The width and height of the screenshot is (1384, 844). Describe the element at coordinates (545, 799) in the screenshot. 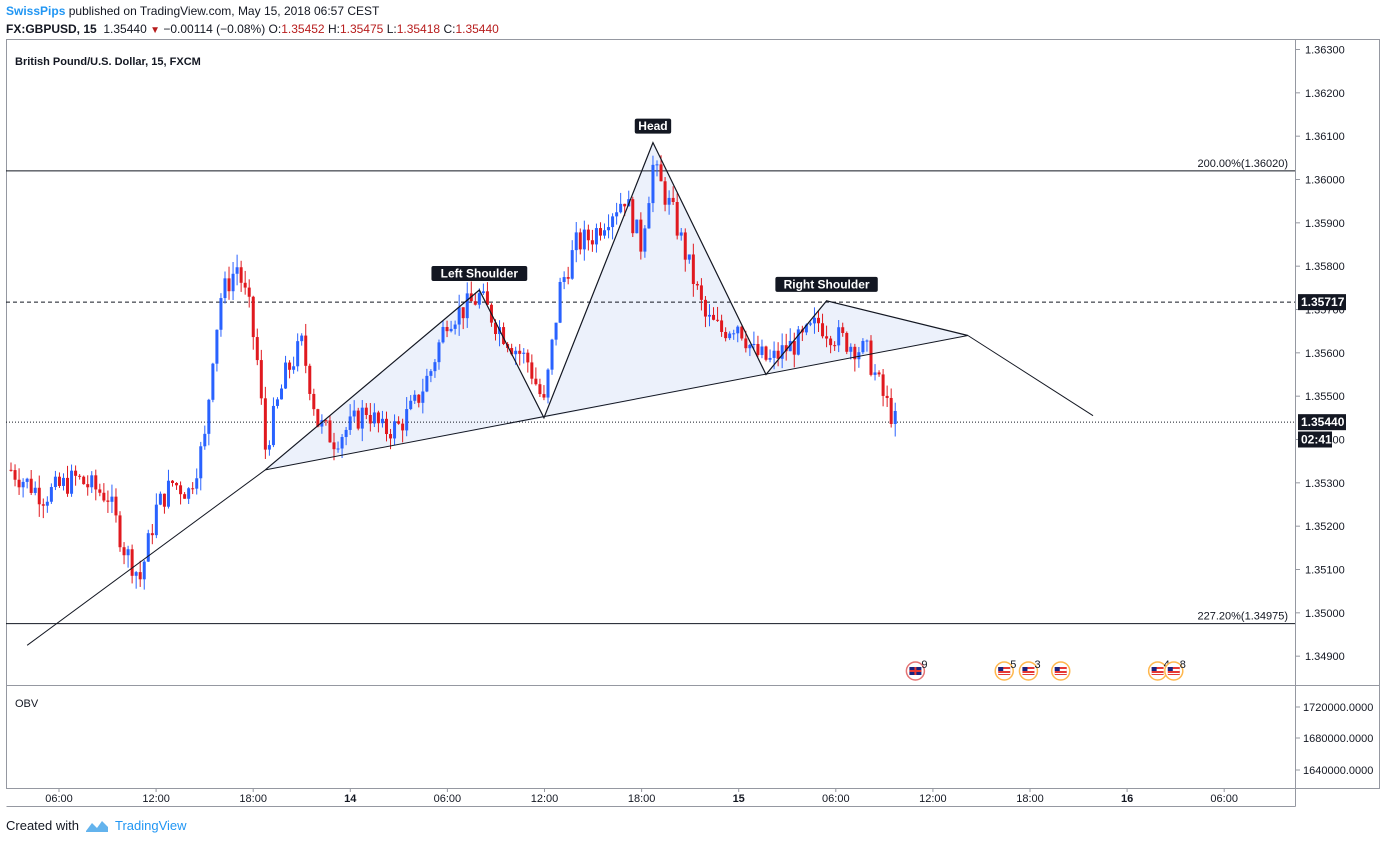

I see `time-tick-label: 12:00` at that location.